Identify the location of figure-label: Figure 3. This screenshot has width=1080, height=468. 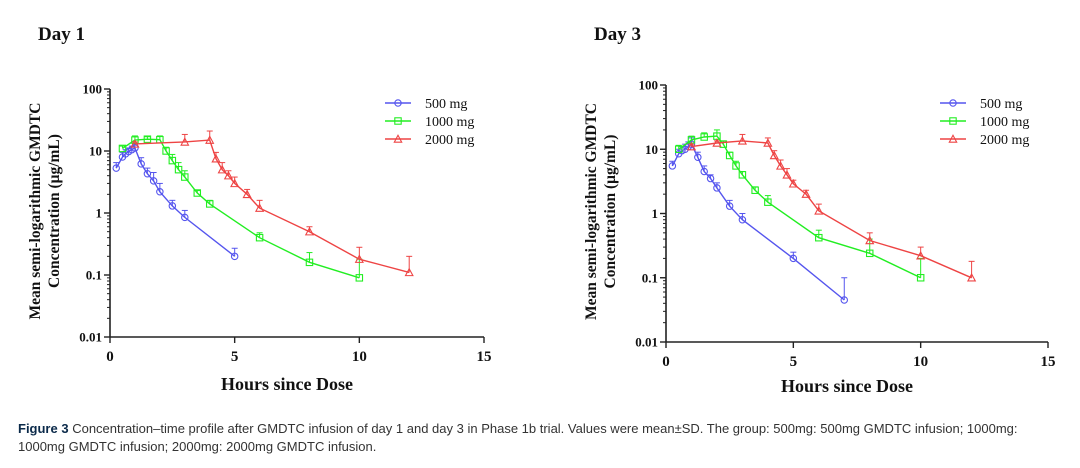
(43, 428).